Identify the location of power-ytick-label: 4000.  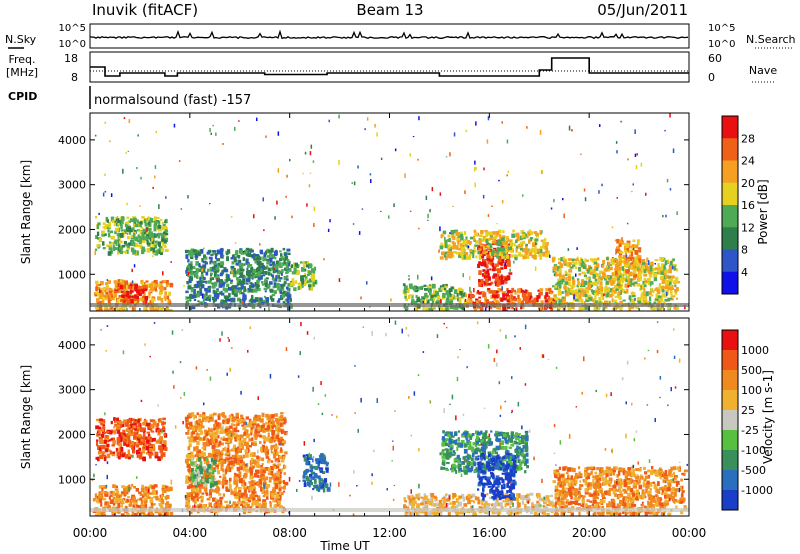
(72, 140).